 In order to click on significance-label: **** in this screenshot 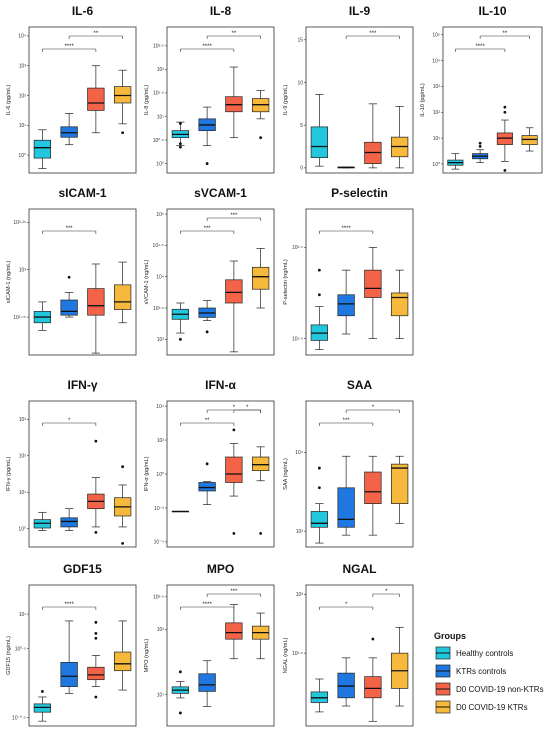, I will do `click(207, 47)`.